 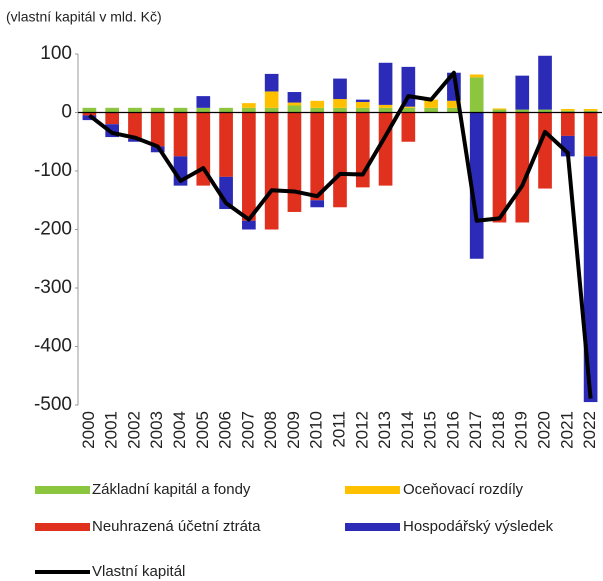 I want to click on y-tick-label: -500, so click(x=53, y=404).